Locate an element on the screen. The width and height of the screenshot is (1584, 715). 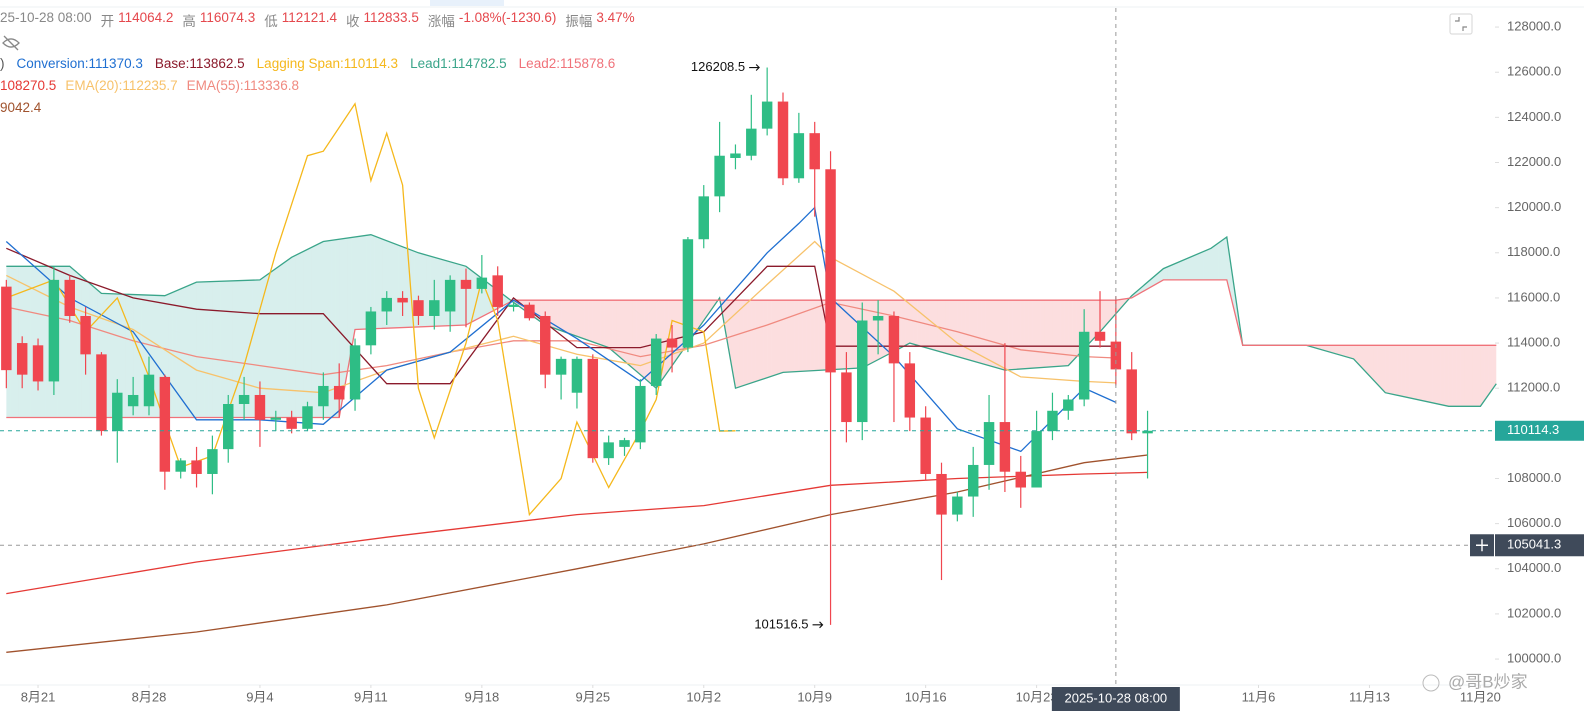
expand-frame is located at coordinates (1461, 24).